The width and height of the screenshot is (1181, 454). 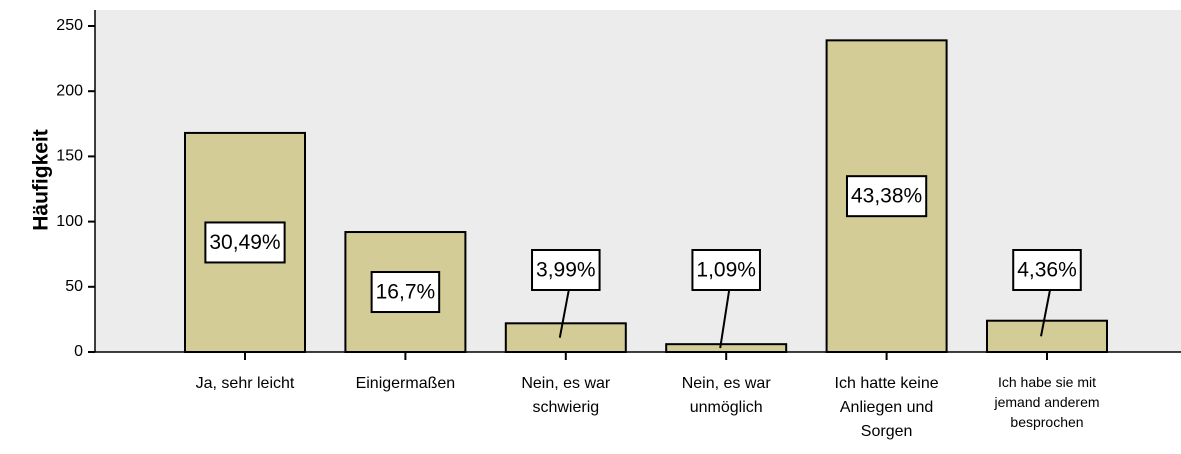 What do you see at coordinates (886, 407) in the screenshot?
I see `x-tick-label: Ich hatte keine Anliegen und Sorgen` at bounding box center [886, 407].